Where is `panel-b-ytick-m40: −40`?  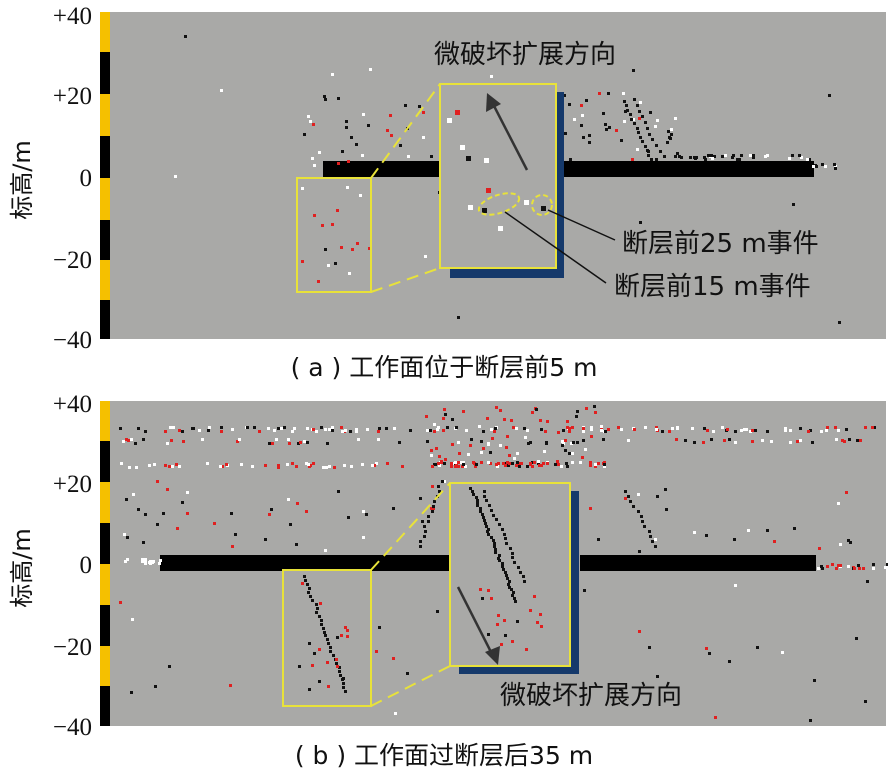 panel-b-ytick-m40: −40 is located at coordinates (72, 727).